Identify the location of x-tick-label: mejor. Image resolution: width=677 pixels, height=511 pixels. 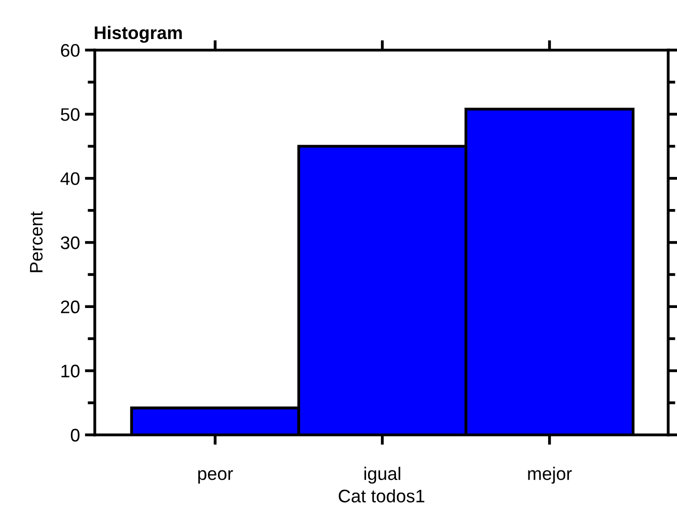
(550, 475).